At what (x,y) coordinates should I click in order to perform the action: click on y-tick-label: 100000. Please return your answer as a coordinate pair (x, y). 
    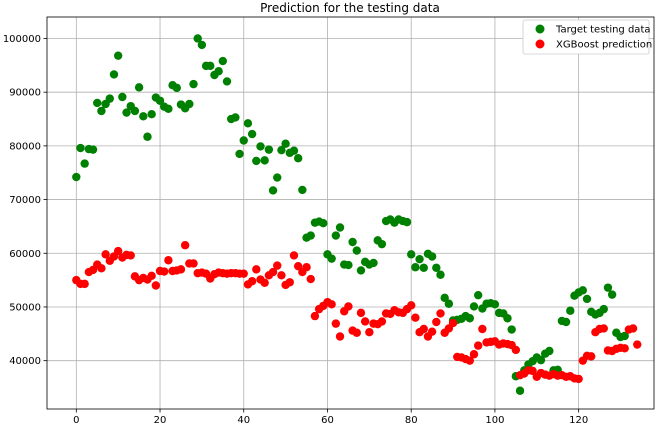
    Looking at the image, I should click on (22, 39).